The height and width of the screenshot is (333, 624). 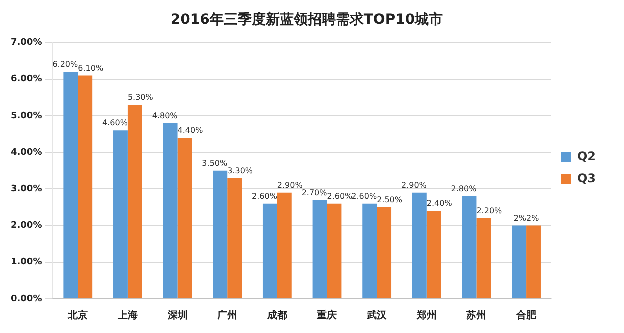 I want to click on x-tick-label: 北京, so click(x=77, y=316).